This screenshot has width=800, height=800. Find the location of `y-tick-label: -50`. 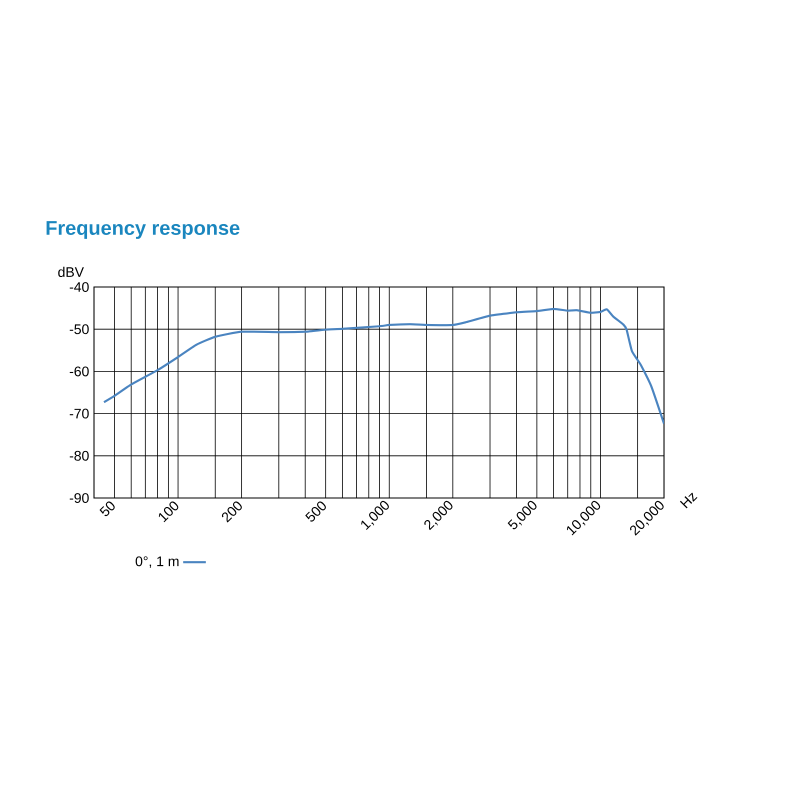

y-tick-label: -50 is located at coordinates (79, 329).